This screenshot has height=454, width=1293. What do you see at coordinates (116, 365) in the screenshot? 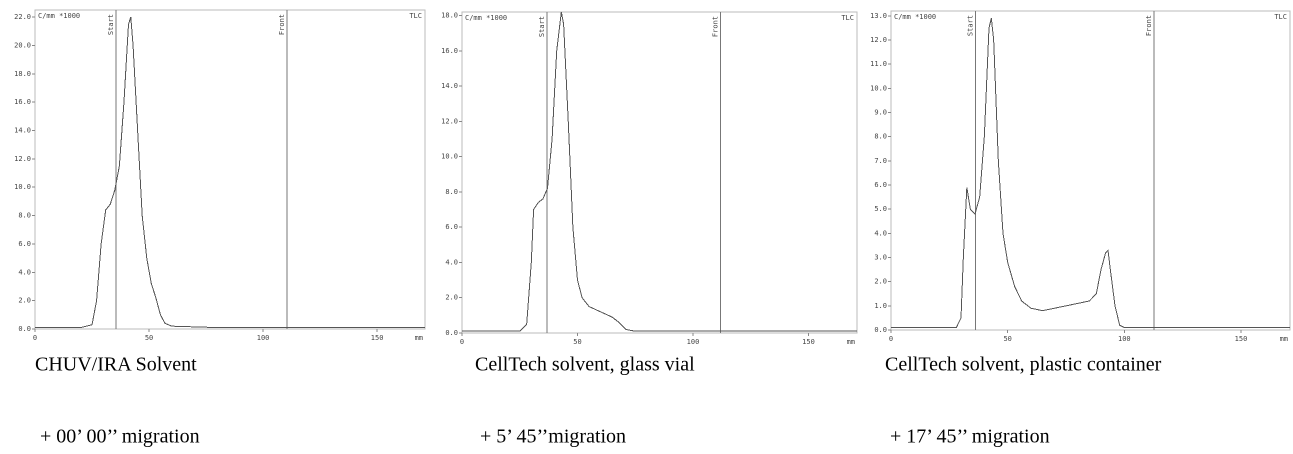
I see `caption: CHUV/IRA Solvent` at bounding box center [116, 365].